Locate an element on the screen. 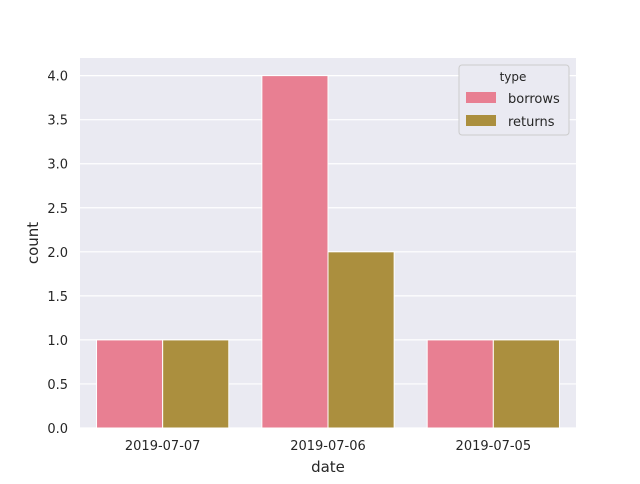 This screenshot has width=640, height=484. legend-label-borrows: borrows is located at coordinates (534, 99).